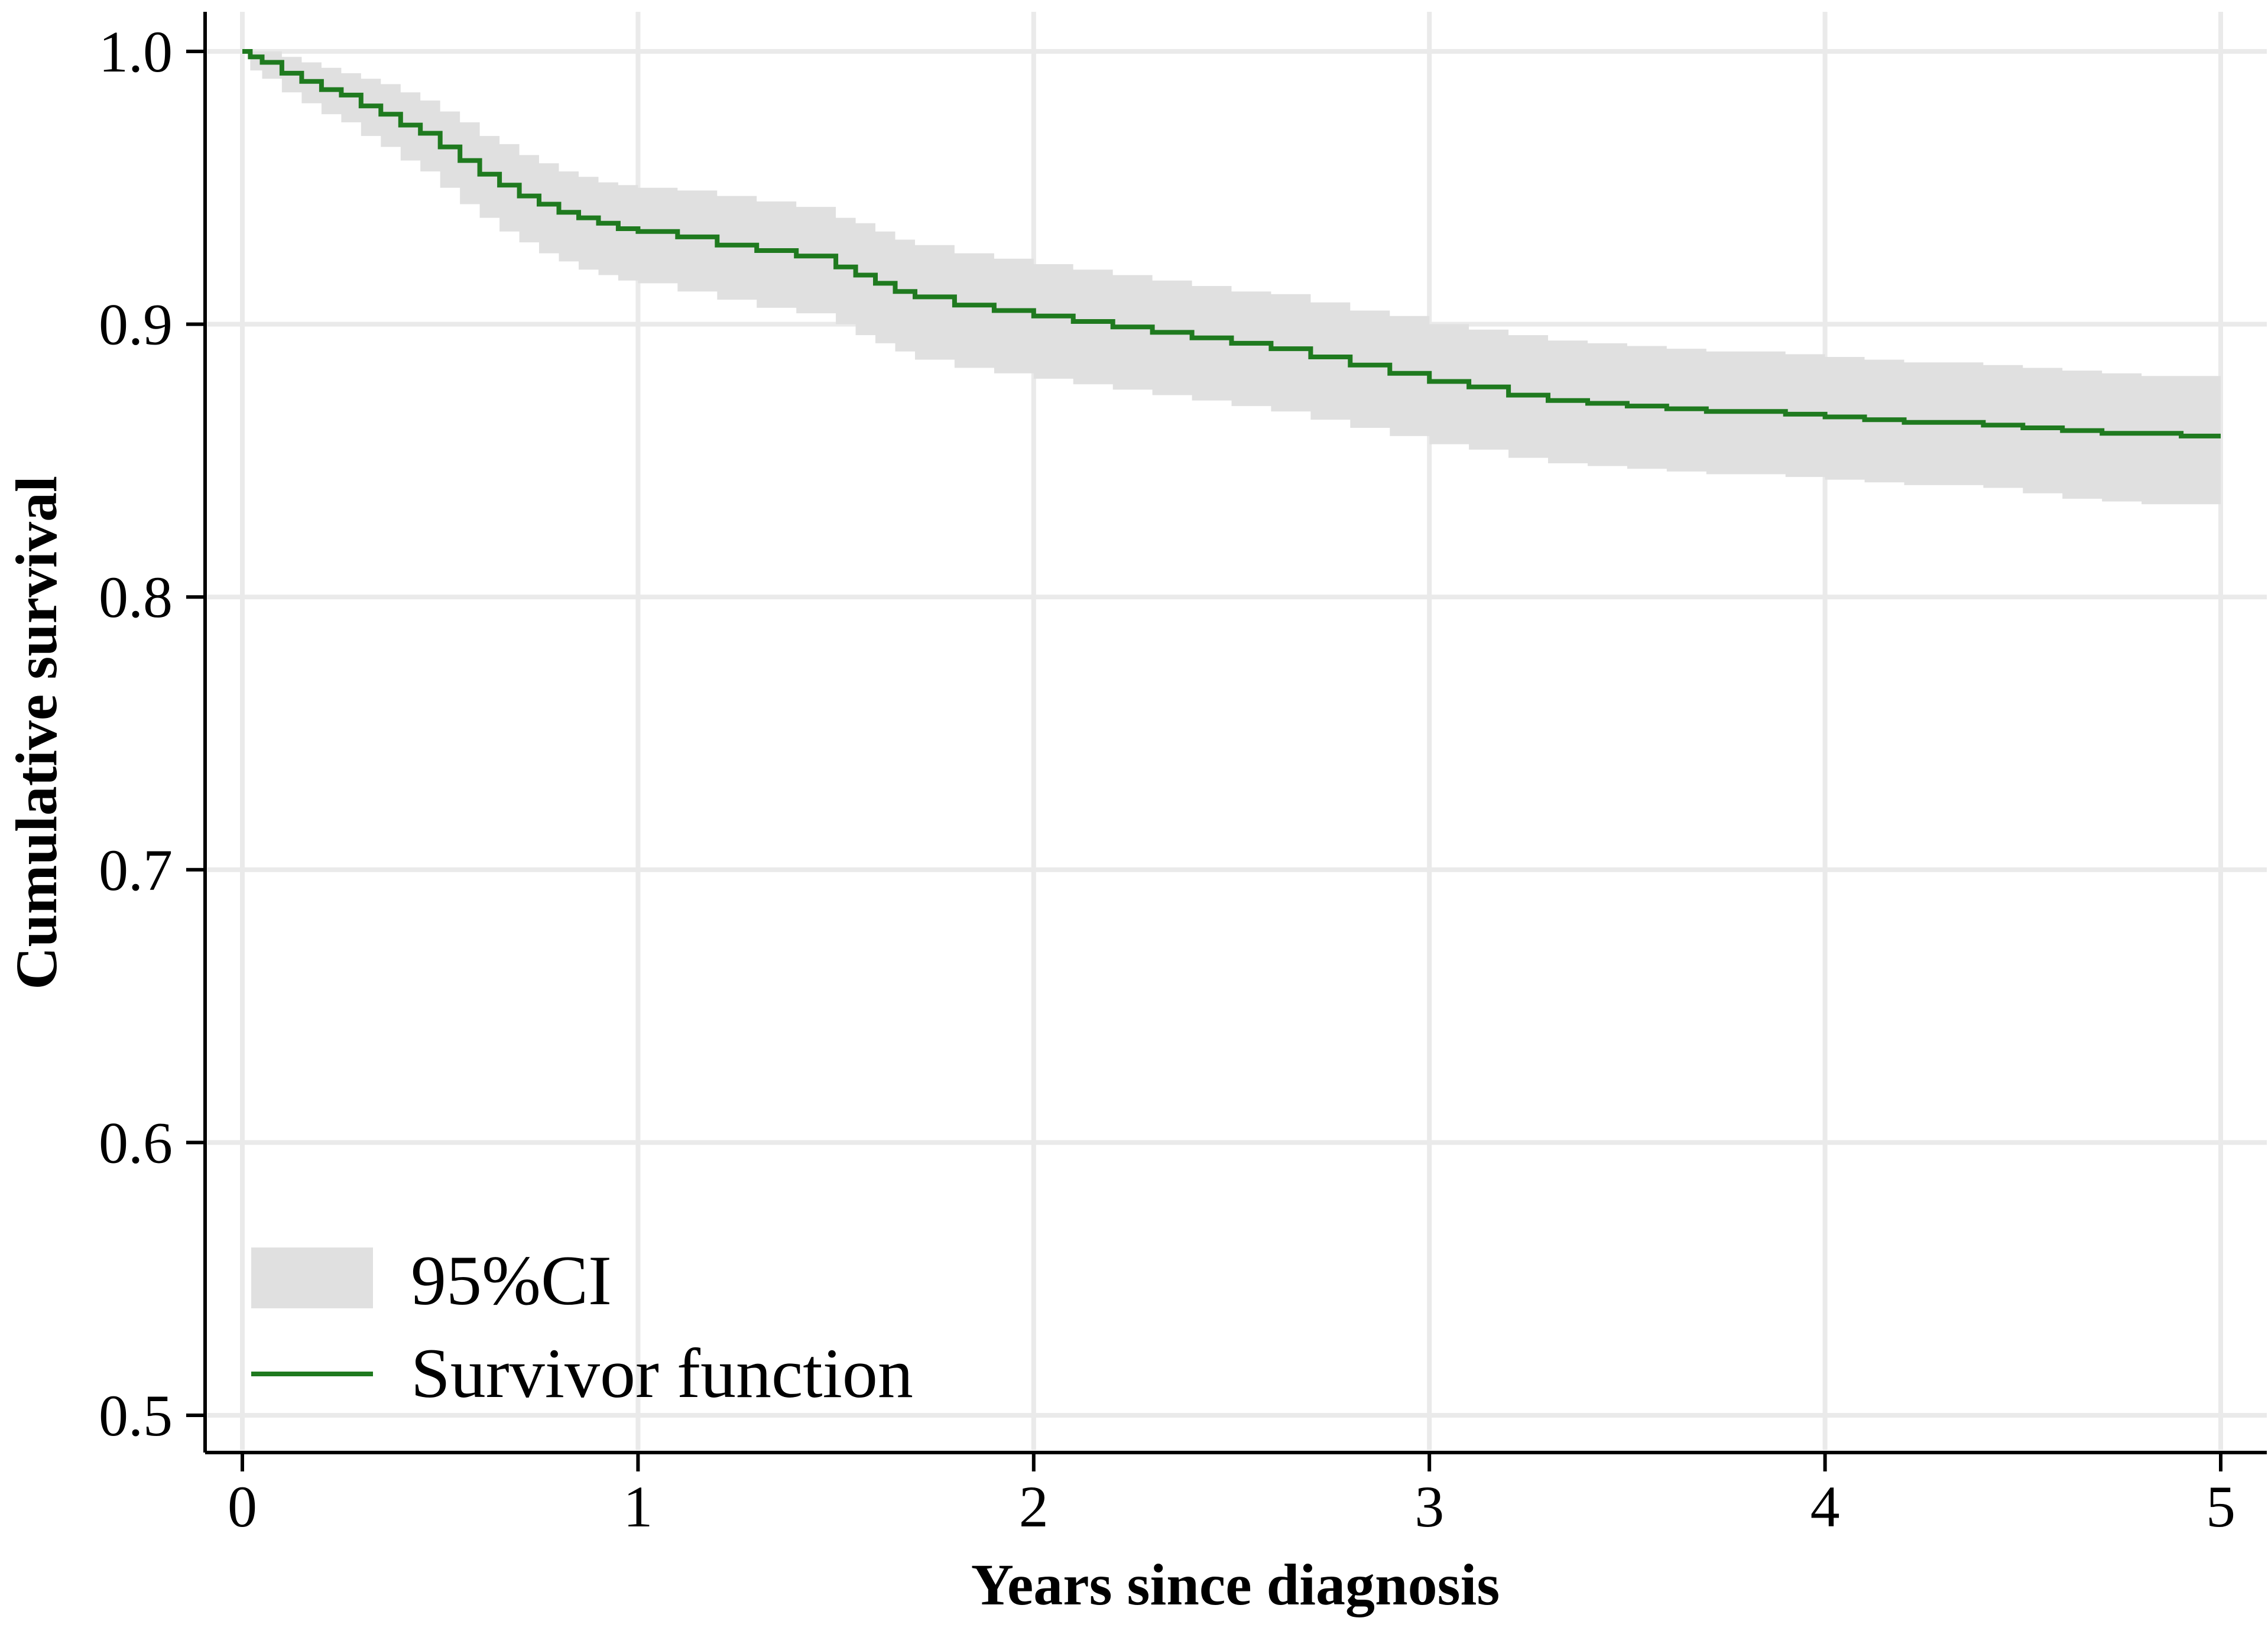  What do you see at coordinates (136, 52) in the screenshot?
I see `y-tick-label-5: 1.0` at bounding box center [136, 52].